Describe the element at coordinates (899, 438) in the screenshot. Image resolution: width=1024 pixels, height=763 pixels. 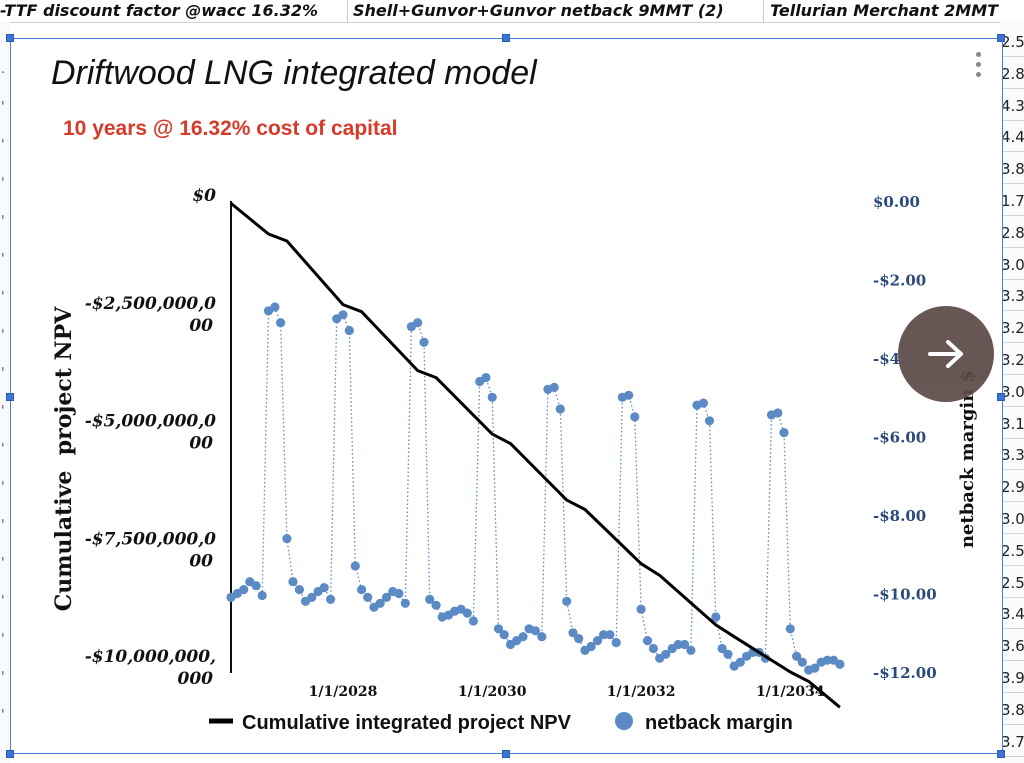
I see `y-right-tick-label: -$6.00` at that location.